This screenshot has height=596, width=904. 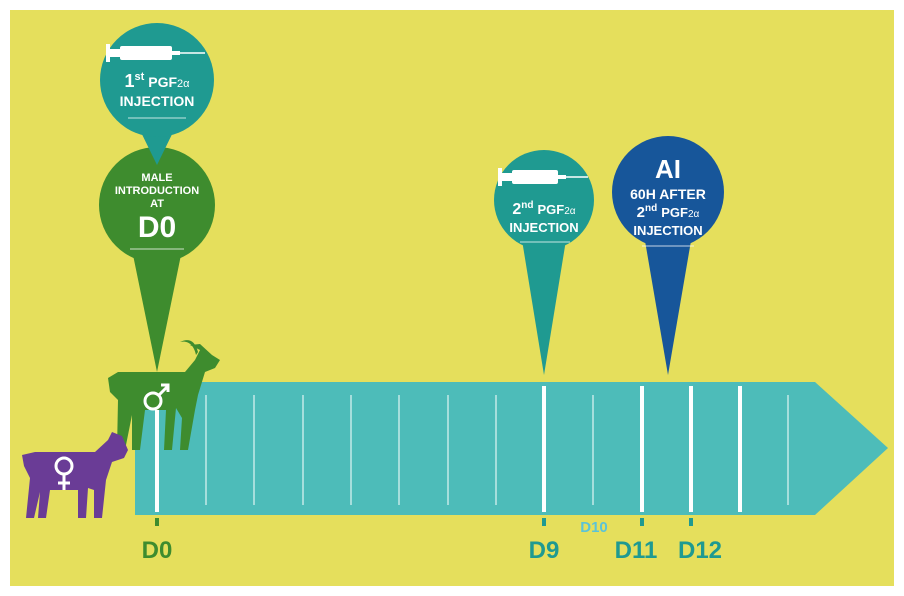 What do you see at coordinates (64, 473) in the screenshot?
I see `female-symbol` at bounding box center [64, 473].